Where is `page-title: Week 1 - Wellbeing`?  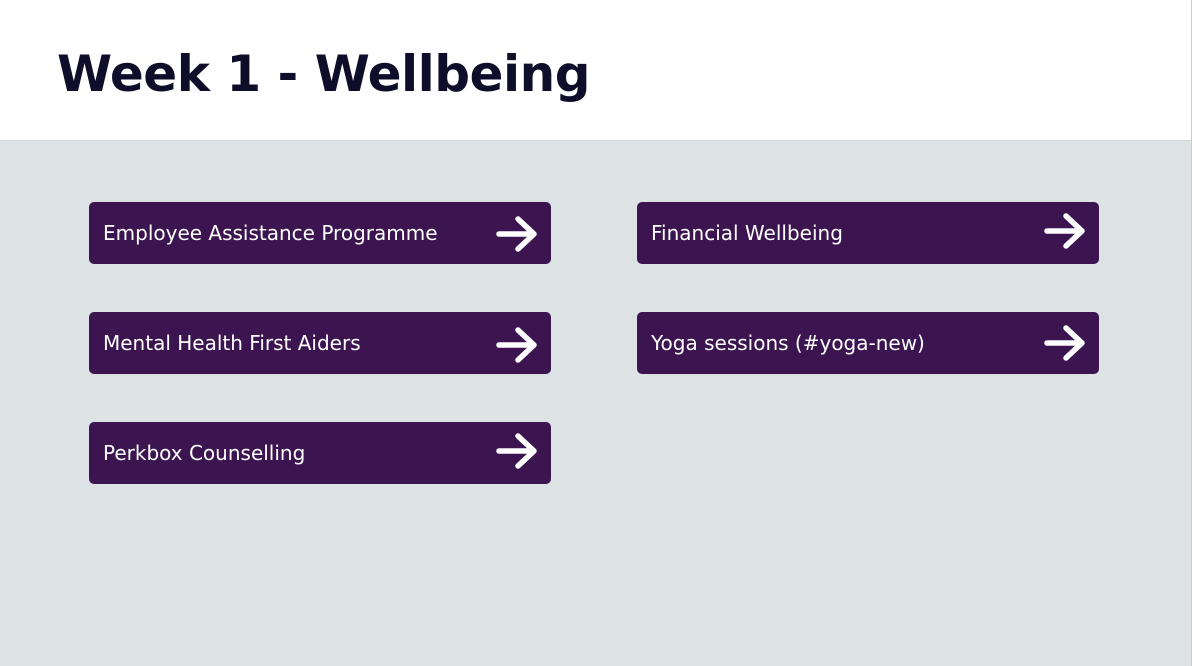
page-title: Week 1 - Wellbeing is located at coordinates (324, 74).